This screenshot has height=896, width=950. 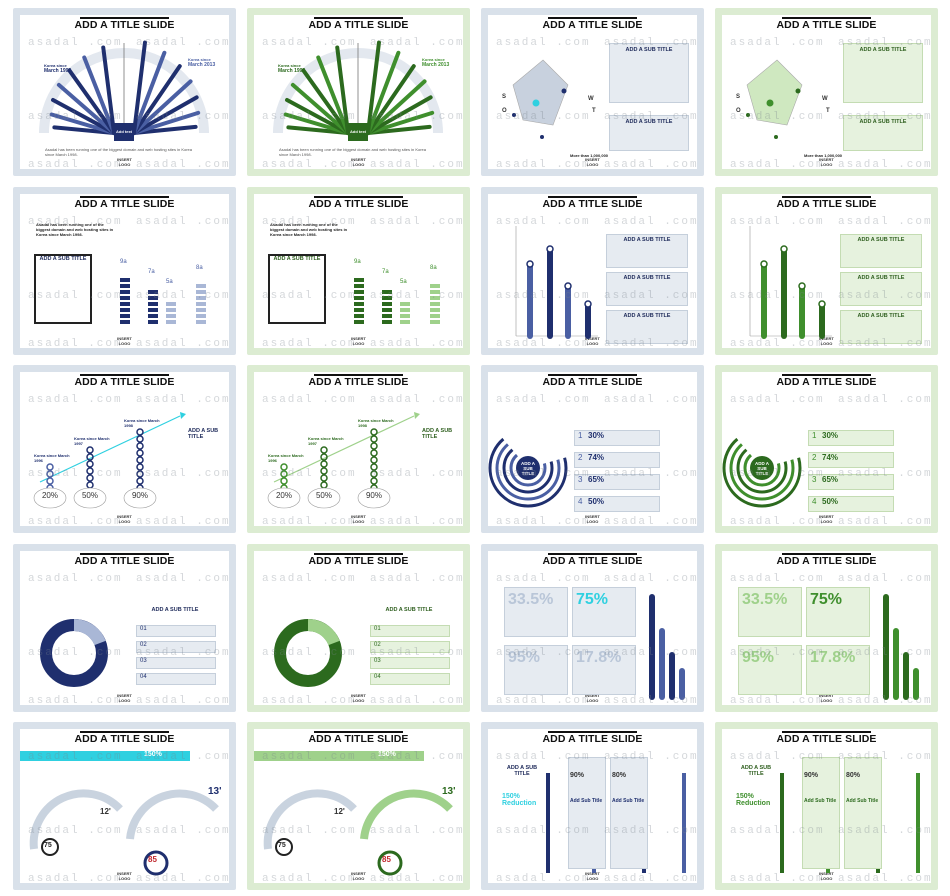 I want to click on row-number: 02, so click(x=143, y=645).